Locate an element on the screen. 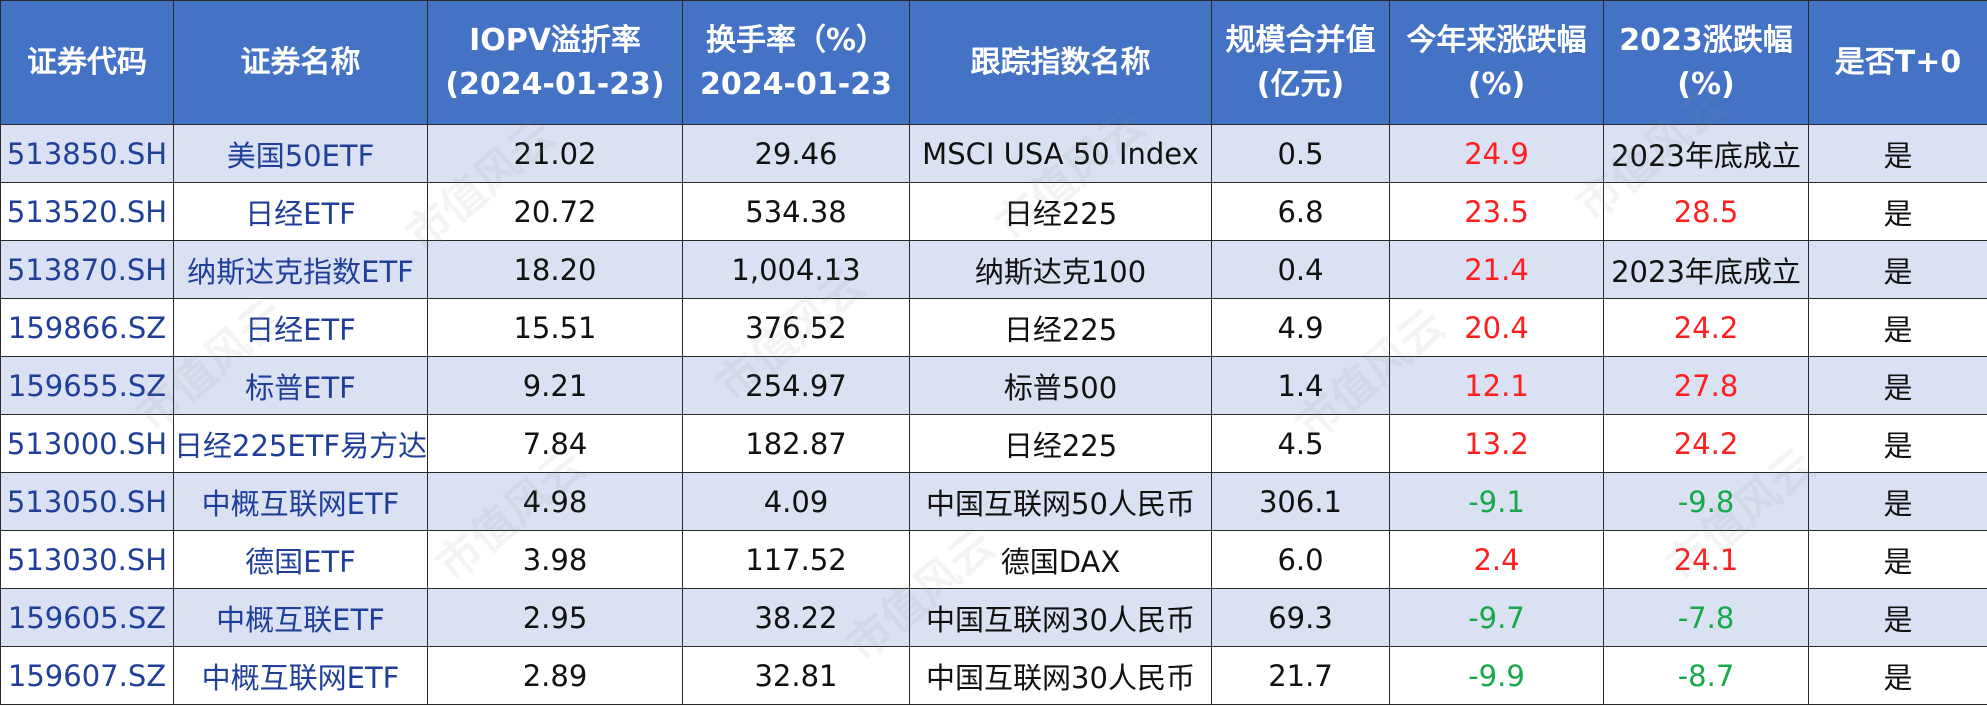 This screenshot has height=707, width=1987. cell-iopv-premium: 3.98 is located at coordinates (555, 559).